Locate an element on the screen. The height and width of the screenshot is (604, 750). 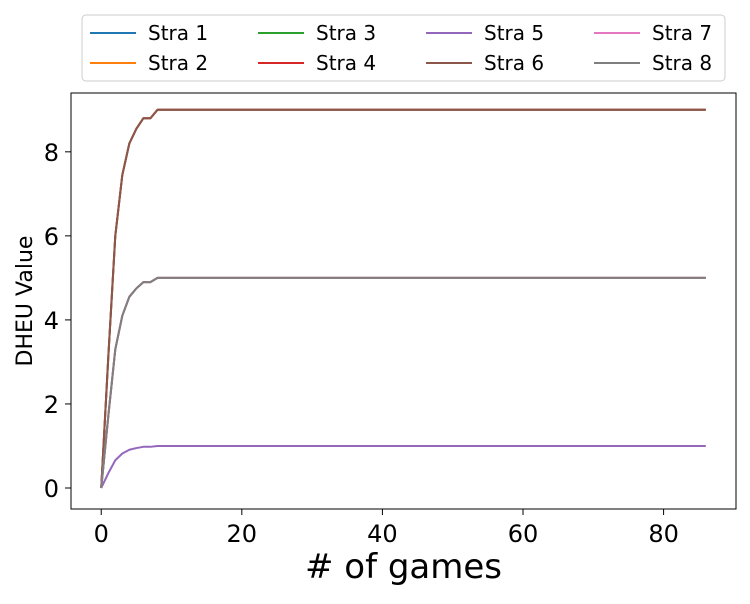
legend-item-6: Stra 6 is located at coordinates (485, 63).